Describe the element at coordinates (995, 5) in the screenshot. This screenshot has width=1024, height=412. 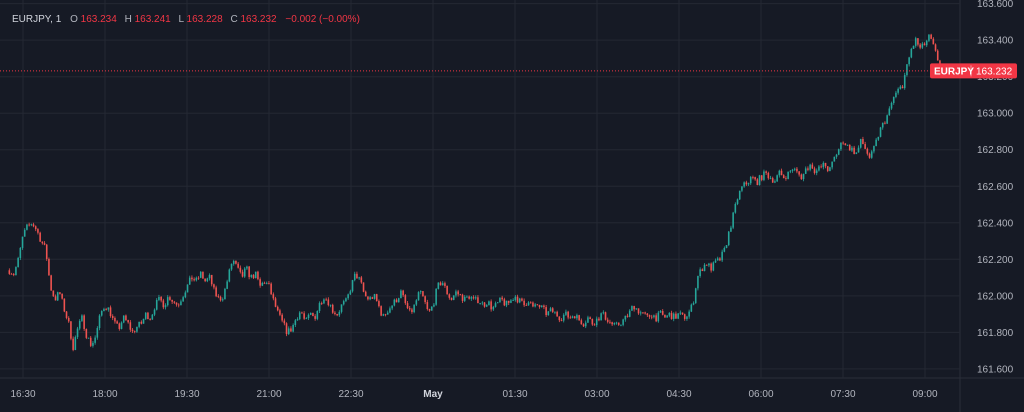
I see `y-tick-label: 163.600` at that location.